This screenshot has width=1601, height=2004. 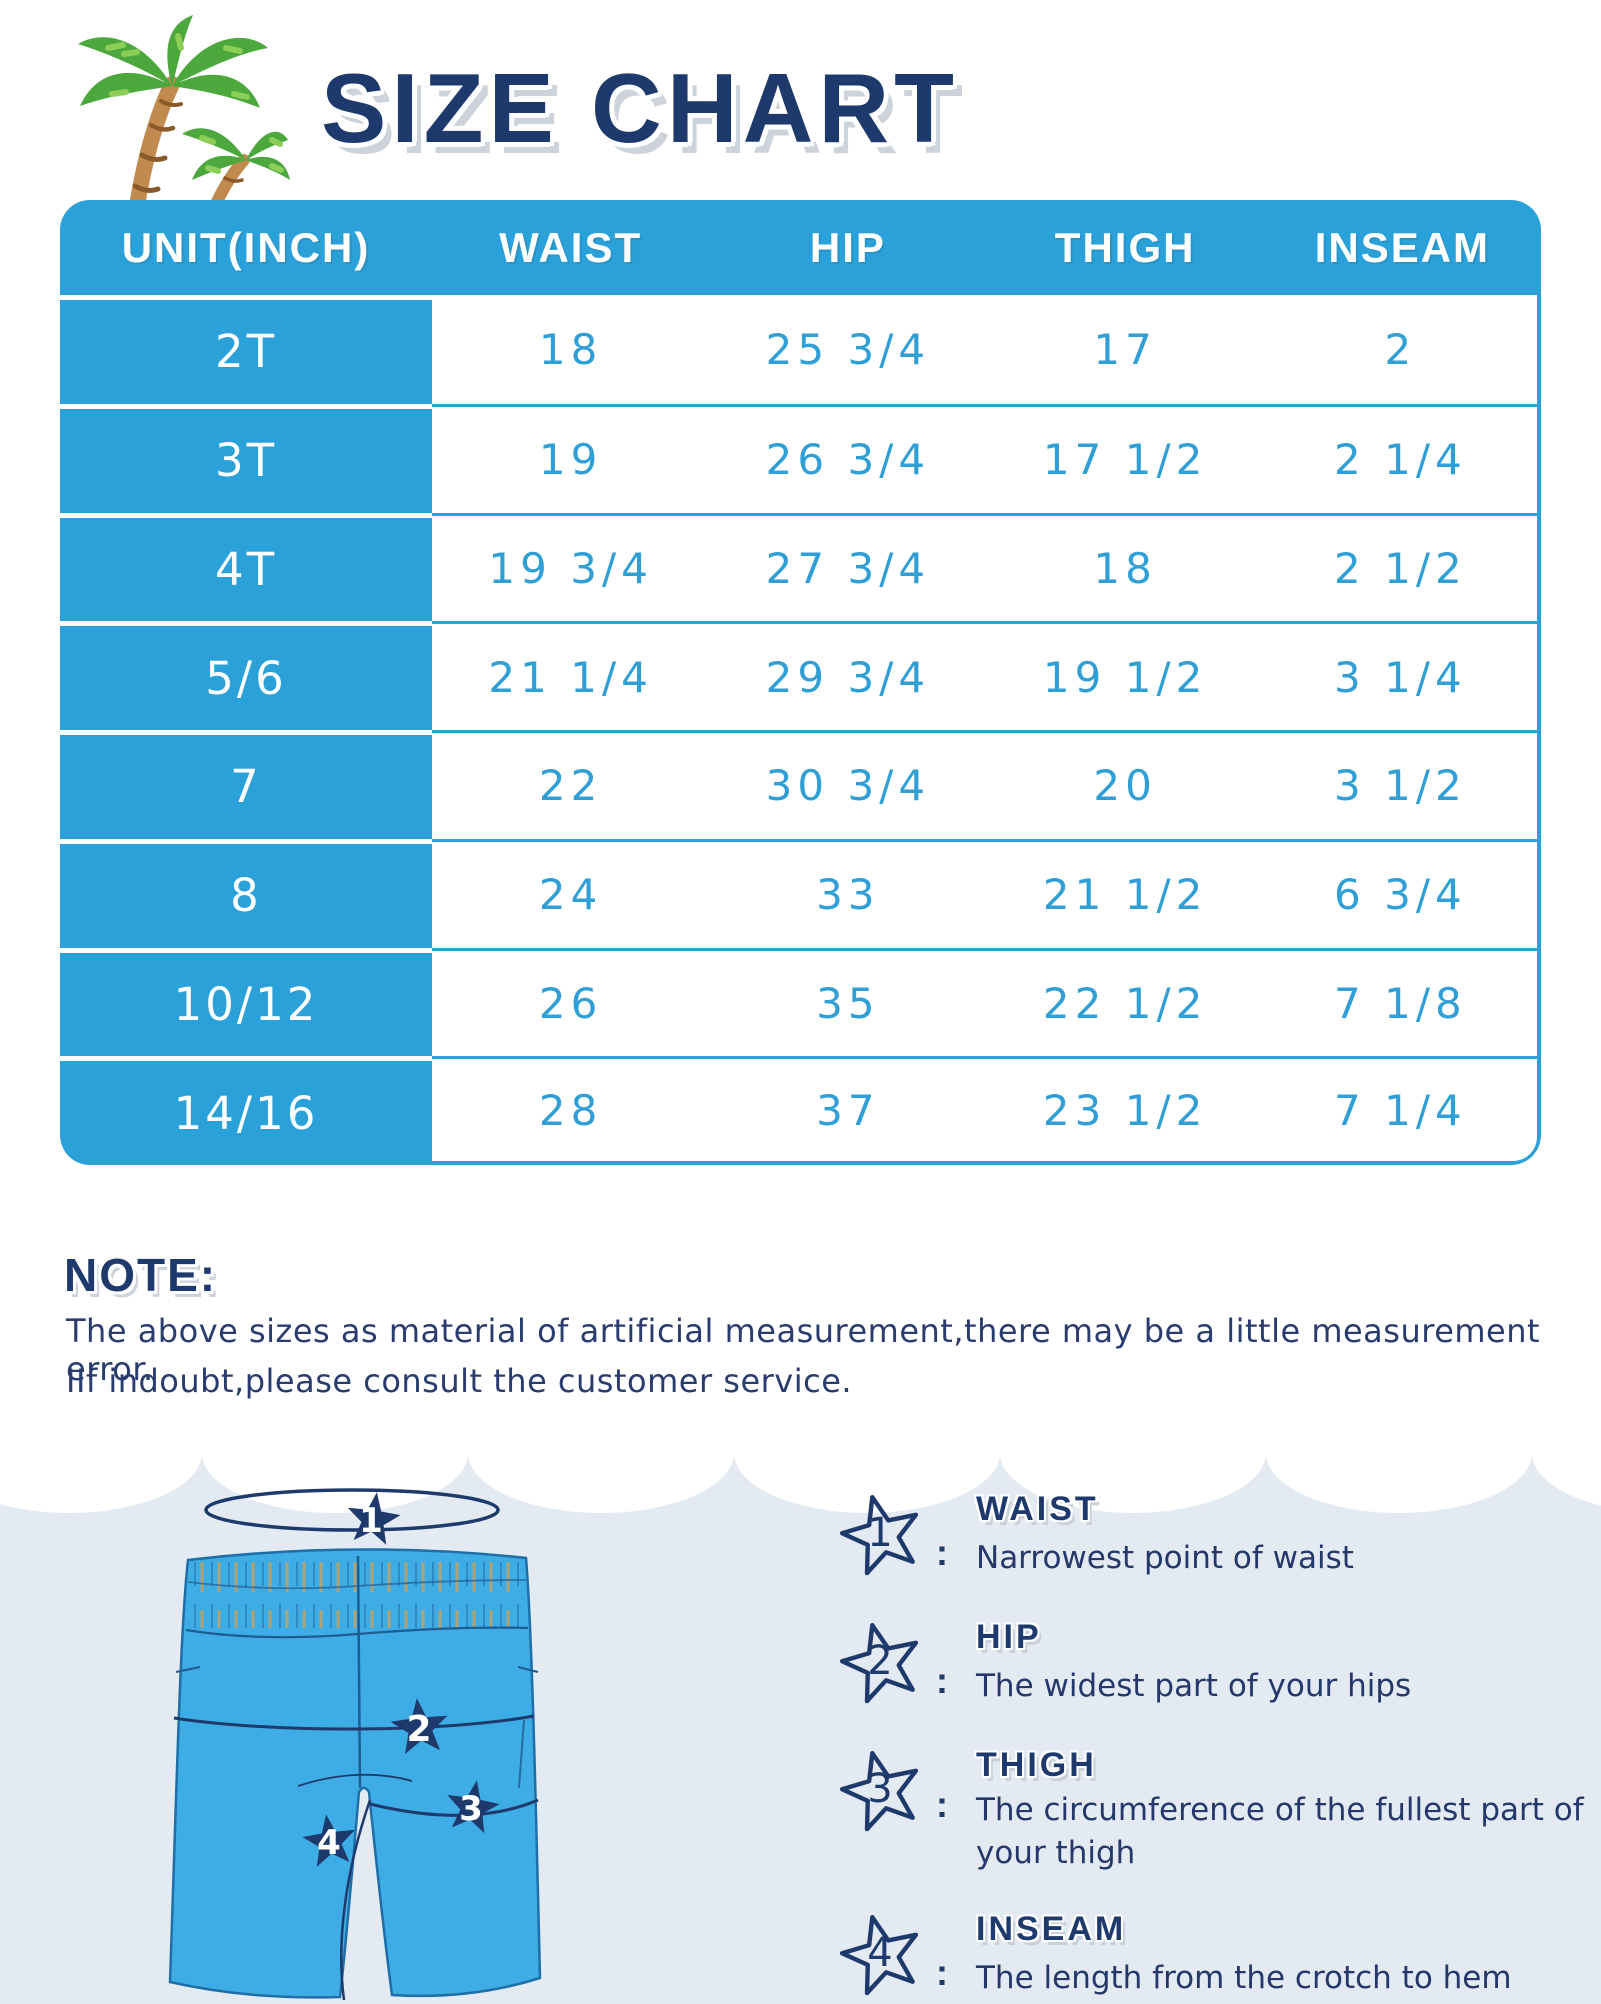 What do you see at coordinates (848, 893) in the screenshot?
I see `hip-value: 33` at bounding box center [848, 893].